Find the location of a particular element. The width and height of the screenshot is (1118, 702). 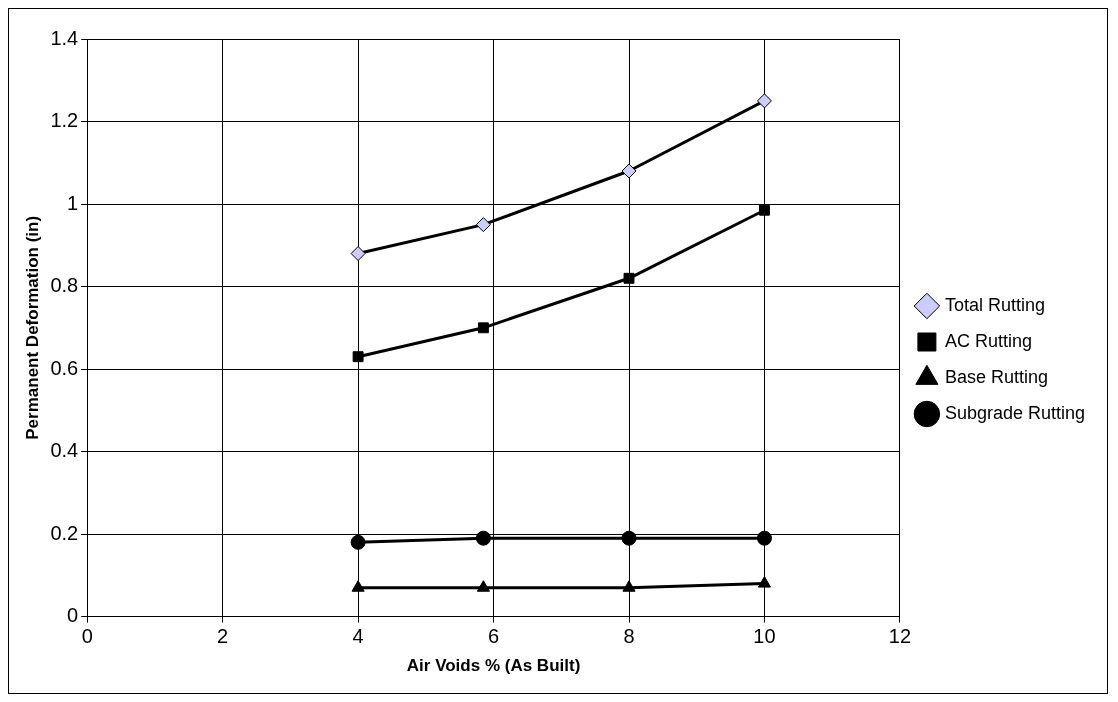

legend-label: Total Rutting is located at coordinates (994, 304).